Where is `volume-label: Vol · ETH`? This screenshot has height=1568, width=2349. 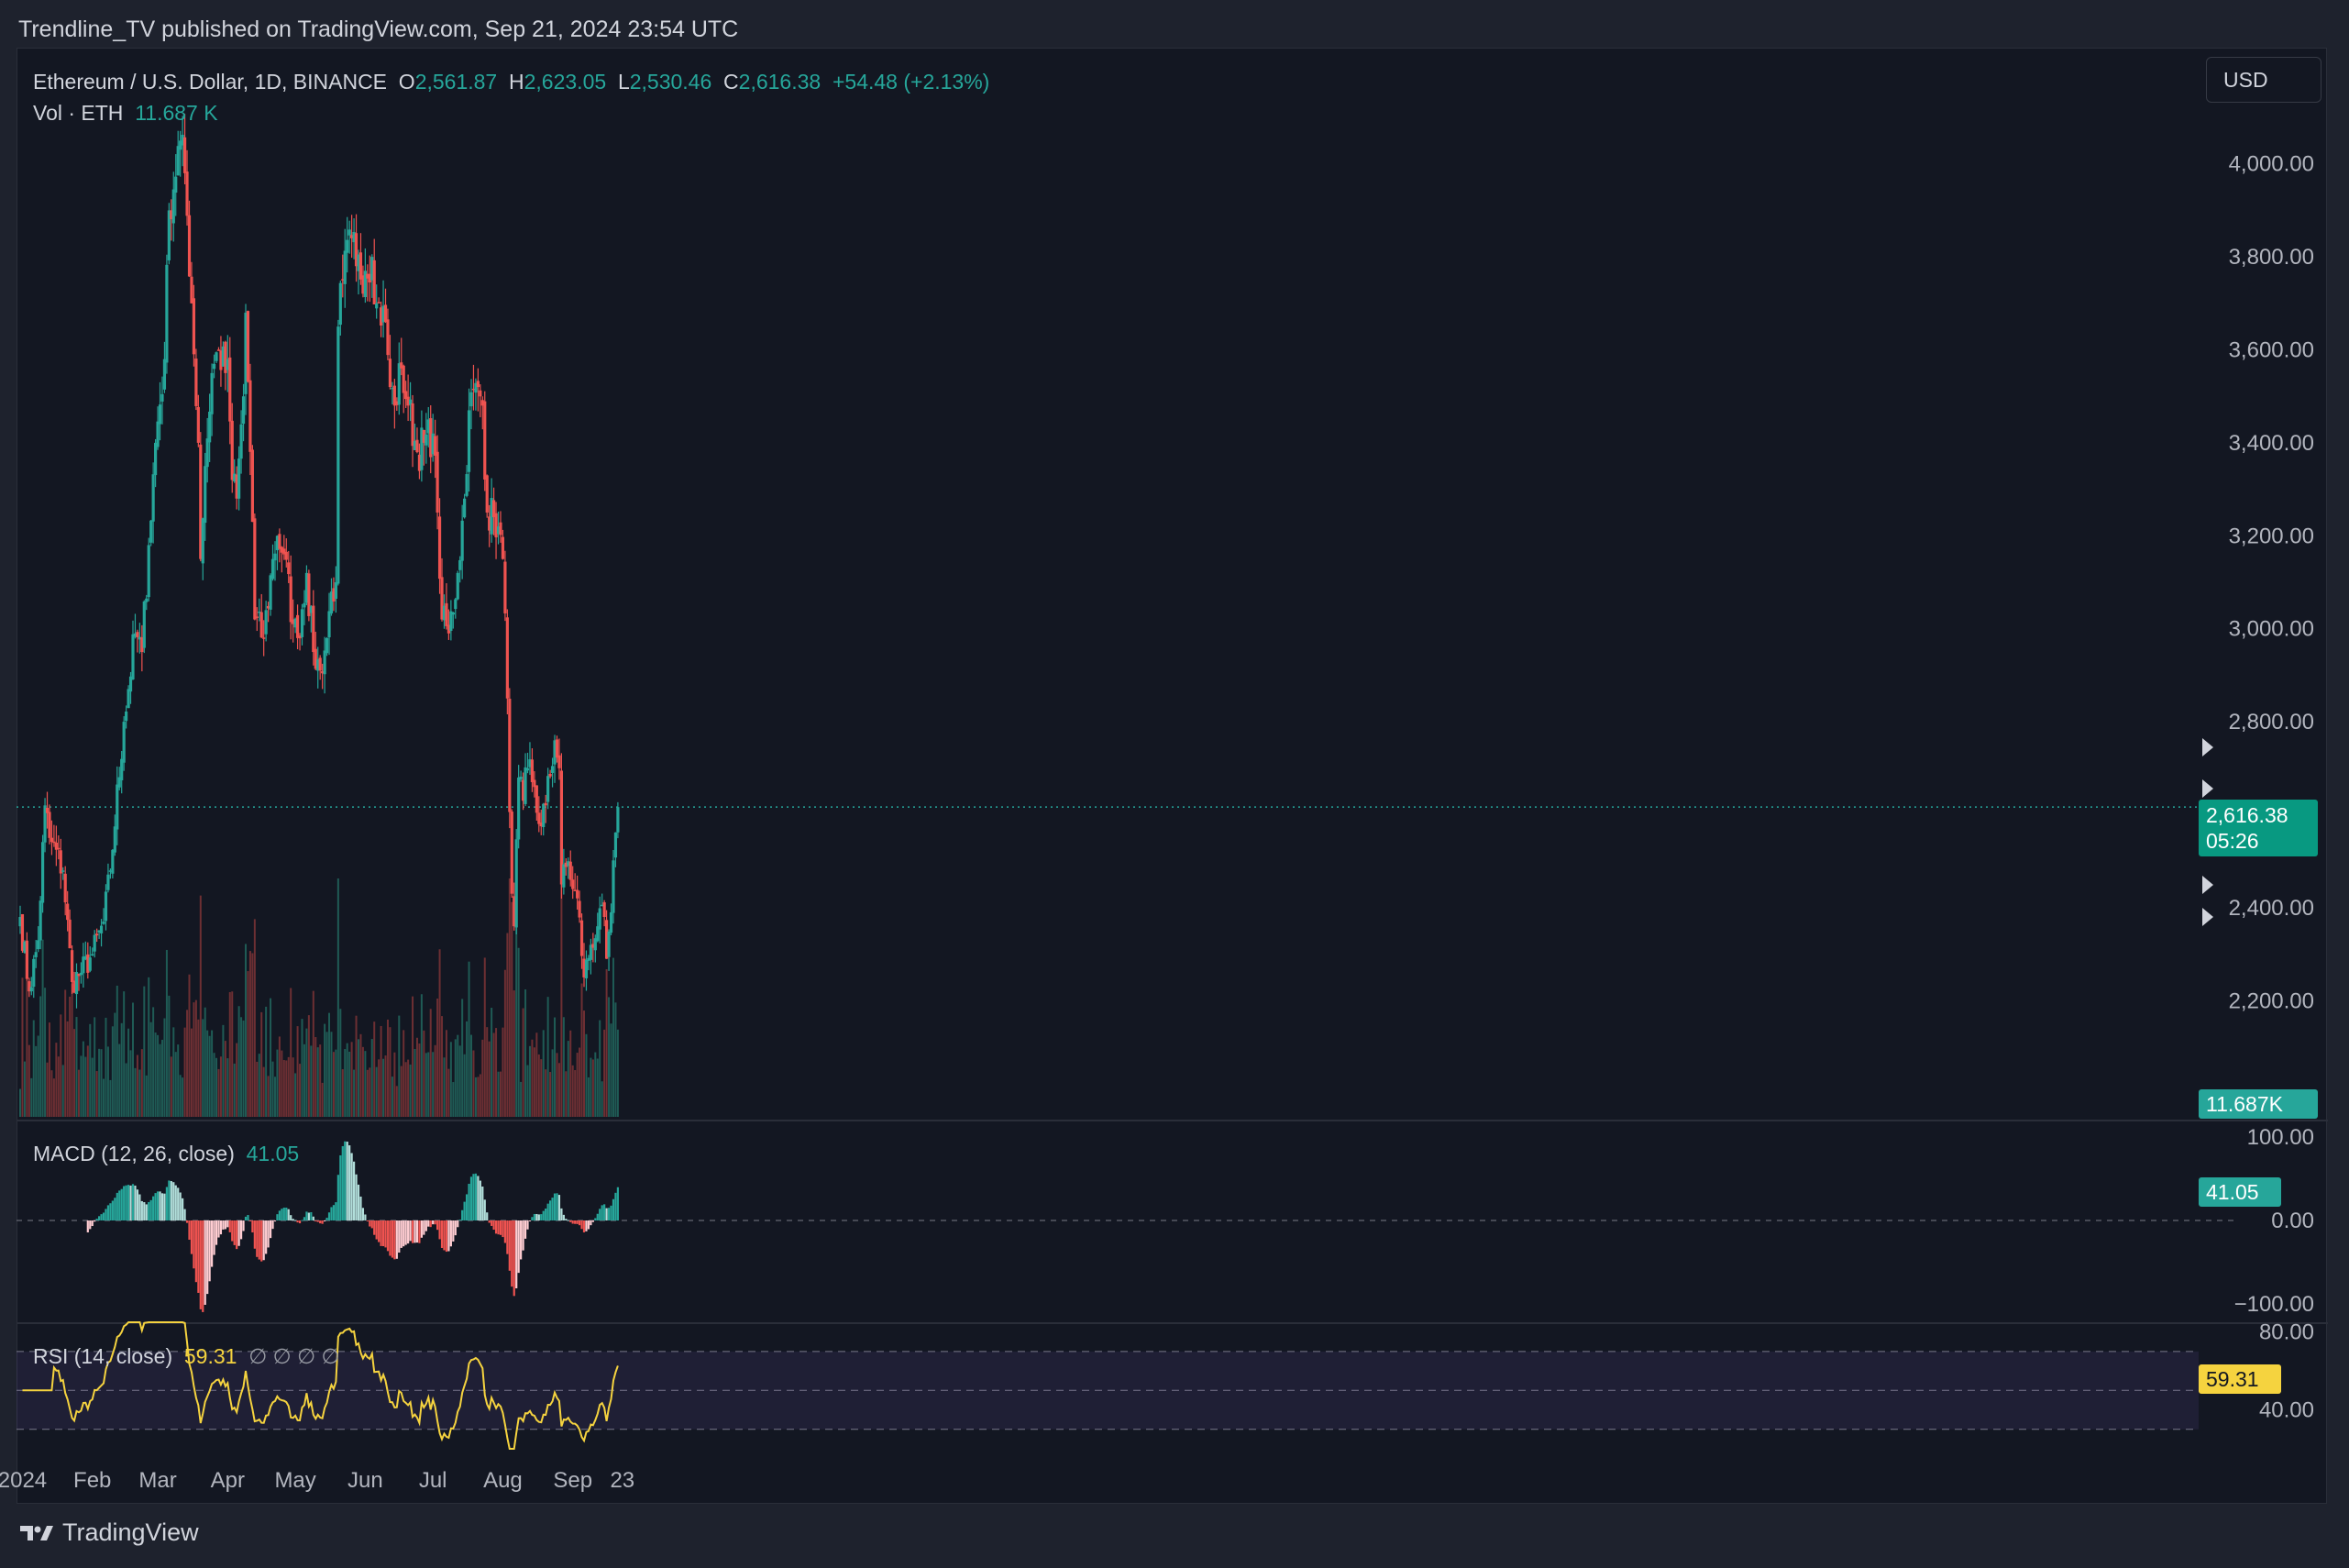
volume-label: Vol · ETH is located at coordinates (78, 113).